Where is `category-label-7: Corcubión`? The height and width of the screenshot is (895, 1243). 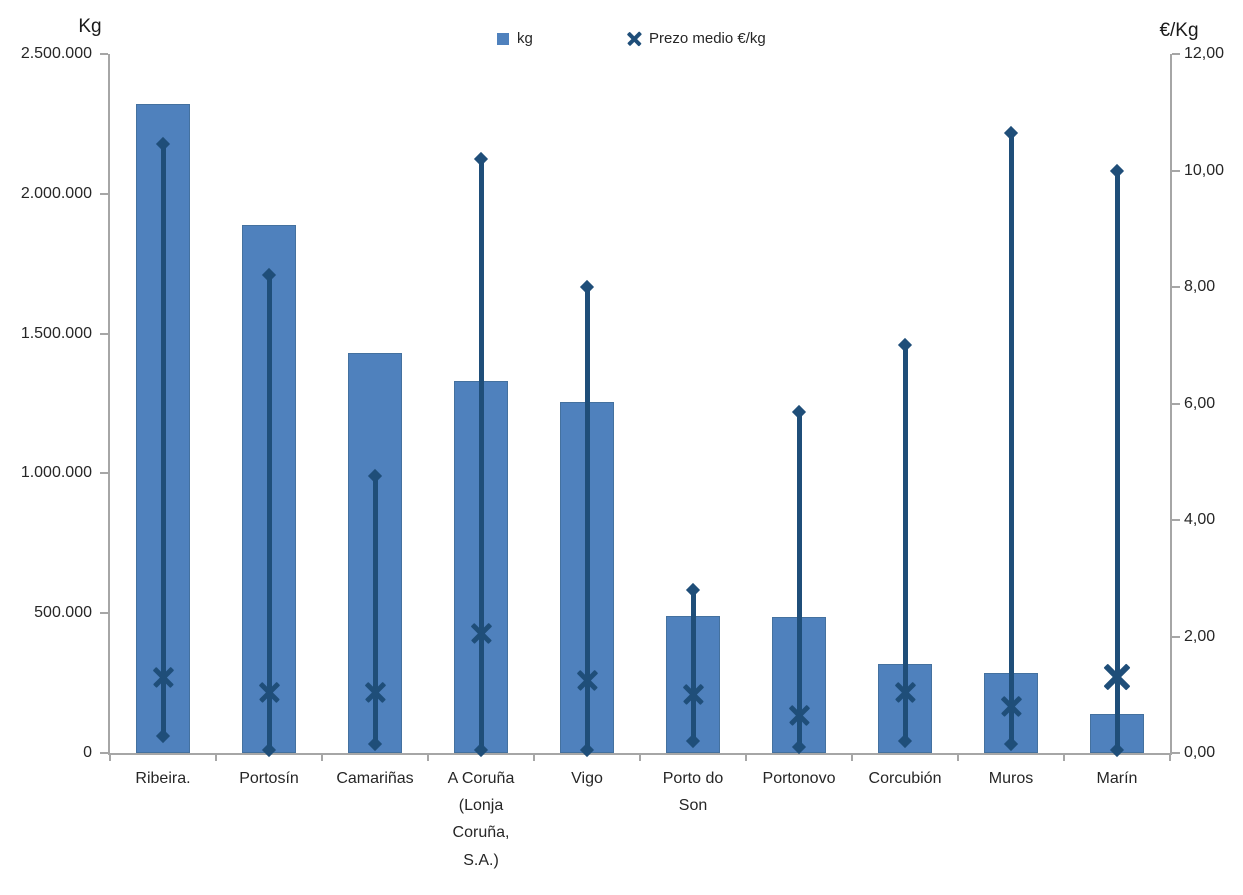
category-label-7: Corcubión is located at coordinates (905, 778).